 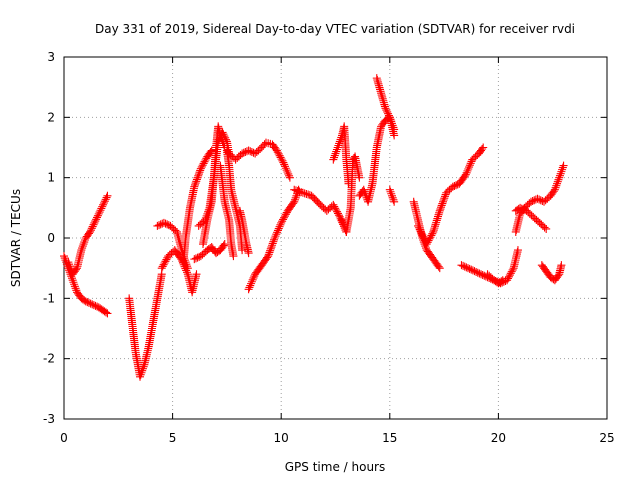 I want to click on x-tick-label: 25, so click(x=606, y=438).